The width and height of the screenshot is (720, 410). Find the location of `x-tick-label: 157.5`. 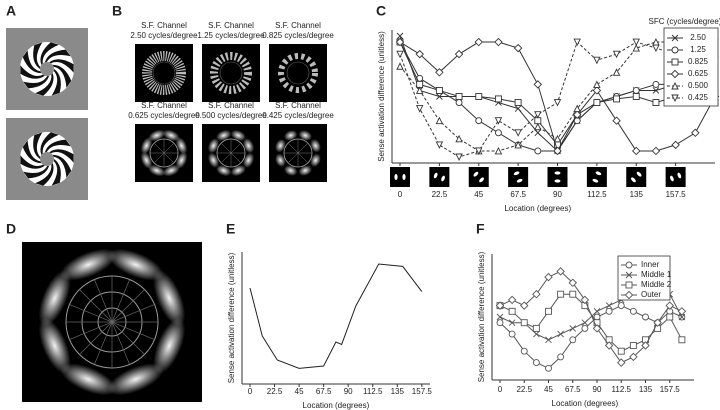

x-tick-label: 157.5 is located at coordinates (422, 391).